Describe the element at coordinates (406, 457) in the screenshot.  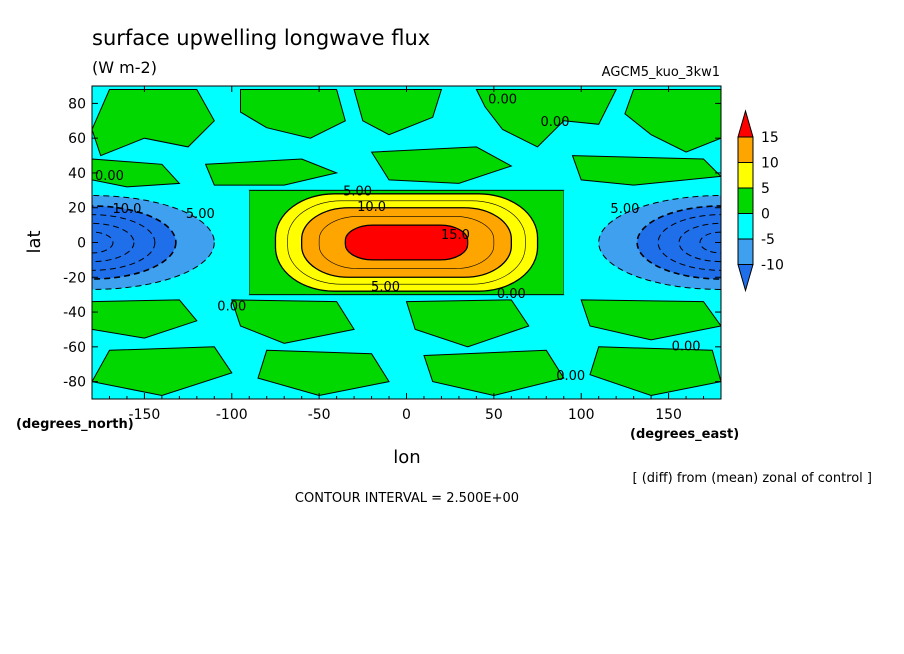
I see `x-axis-label: lon` at that location.